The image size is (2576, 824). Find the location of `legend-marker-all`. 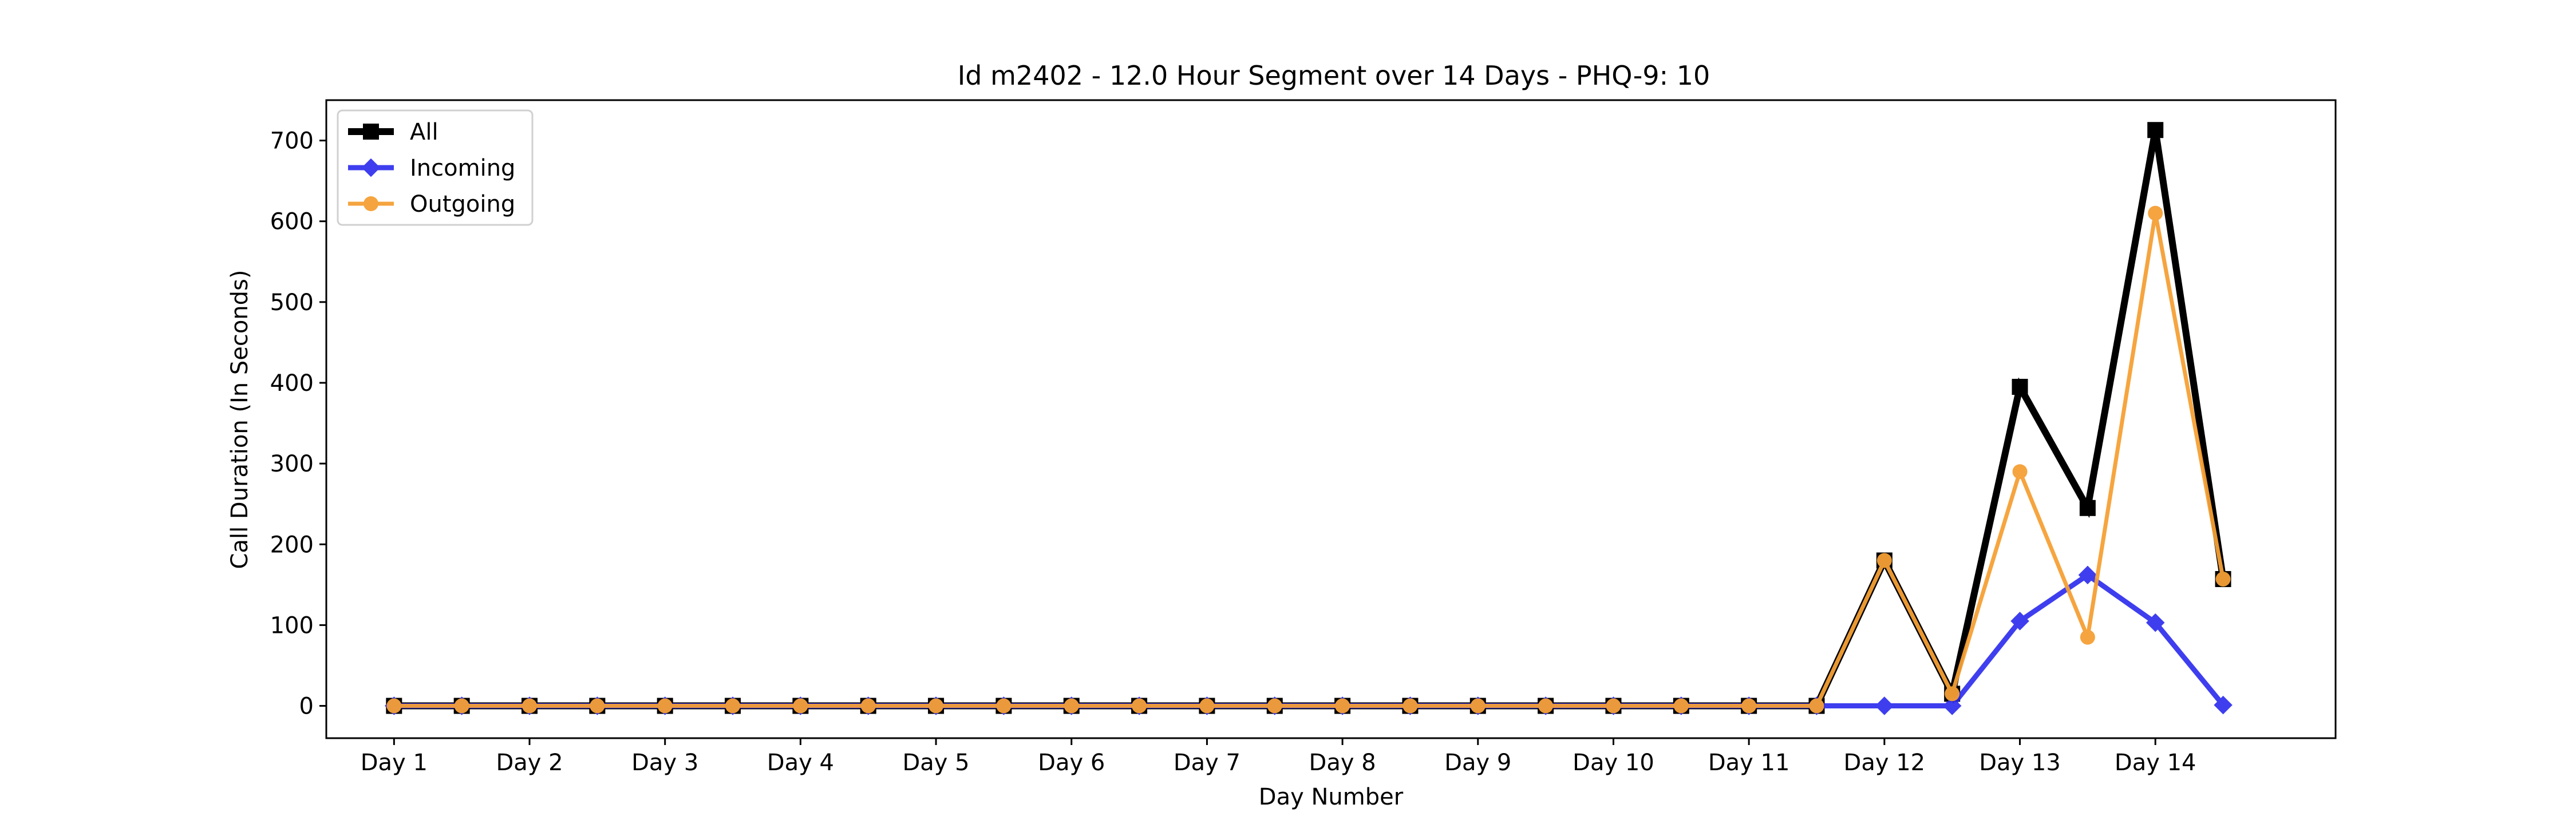

legend-marker-all is located at coordinates (371, 132).